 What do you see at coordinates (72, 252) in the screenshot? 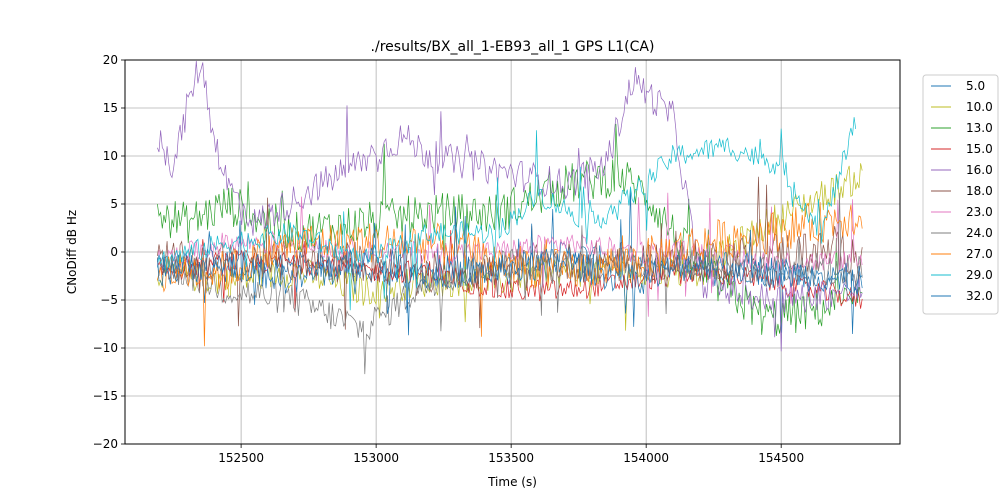
I see `y-axis-label: CNoDiff dB Hz` at bounding box center [72, 252].